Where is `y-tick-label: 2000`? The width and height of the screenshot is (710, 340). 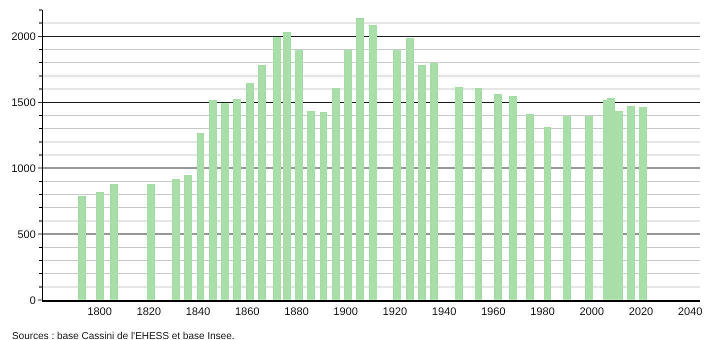 y-tick-label: 2000 is located at coordinates (23, 37).